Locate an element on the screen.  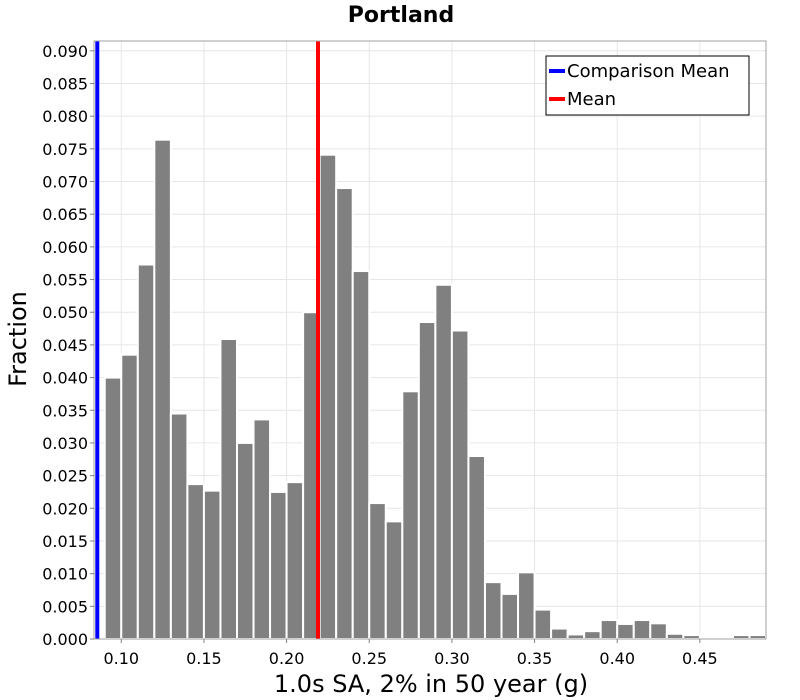
x-tick-label: 0.25 is located at coordinates (369, 658).